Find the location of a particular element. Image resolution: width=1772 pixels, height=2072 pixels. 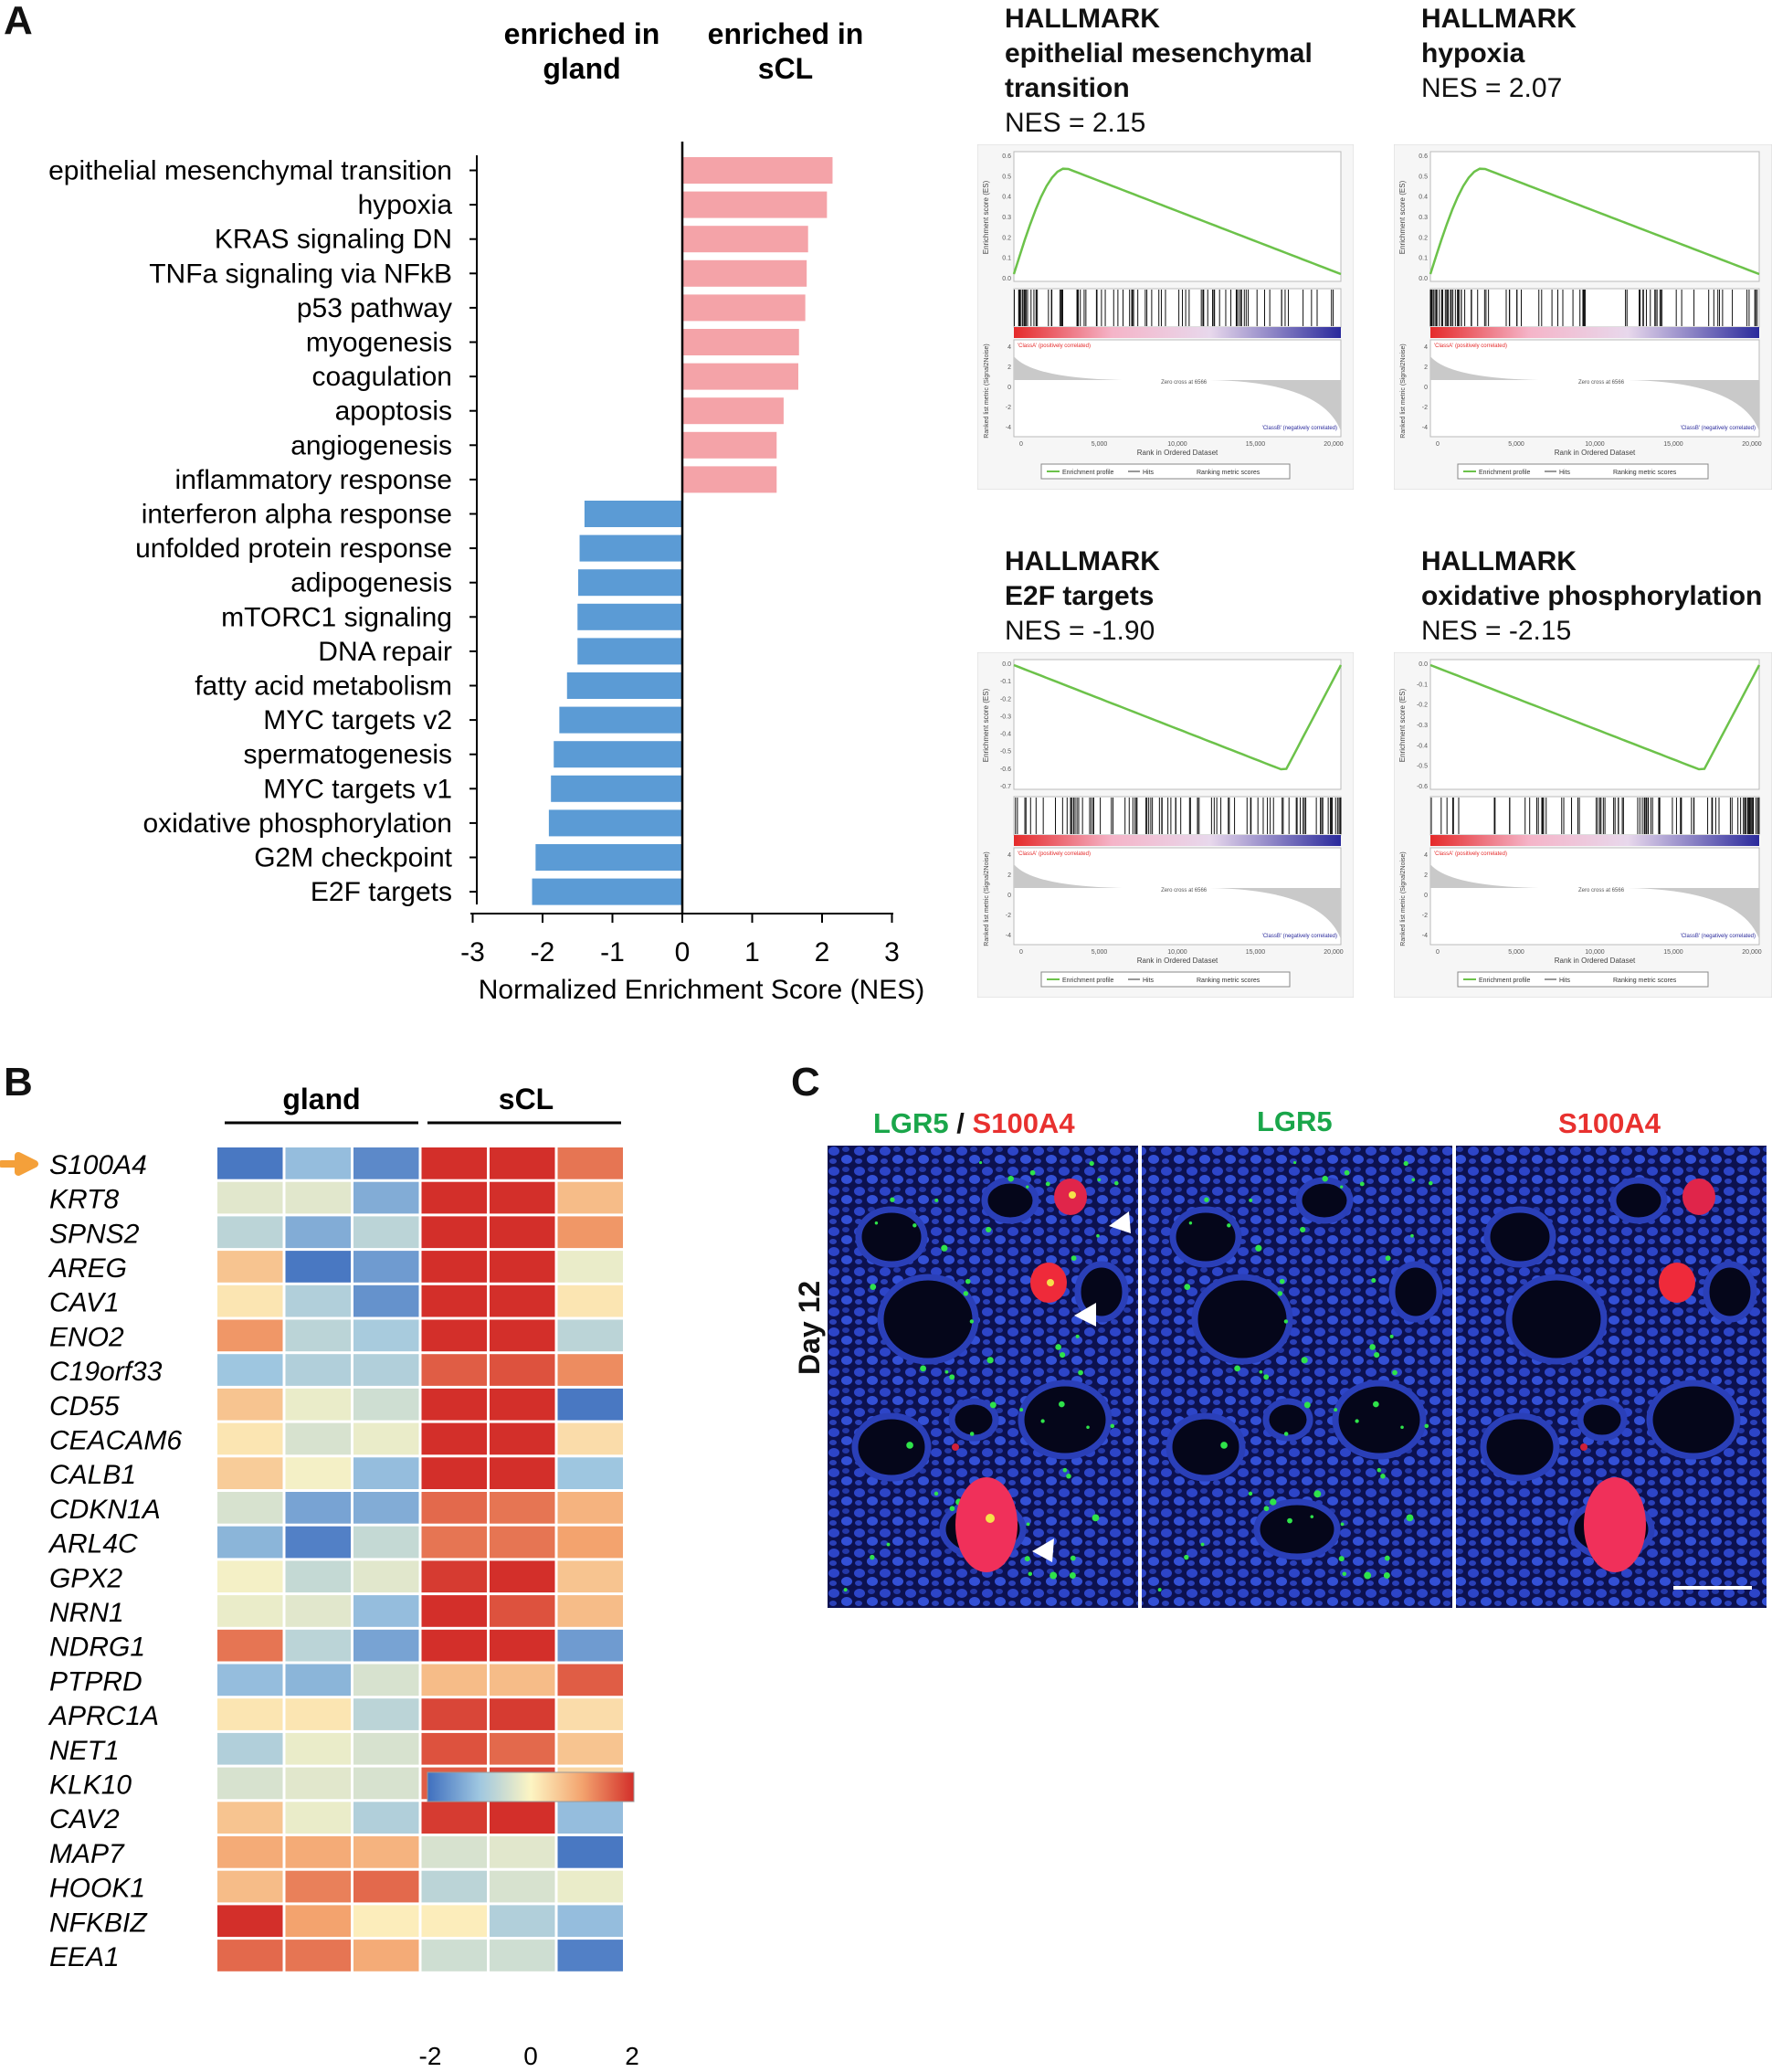

category-label: MYC targets v1 is located at coordinates (357, 789).